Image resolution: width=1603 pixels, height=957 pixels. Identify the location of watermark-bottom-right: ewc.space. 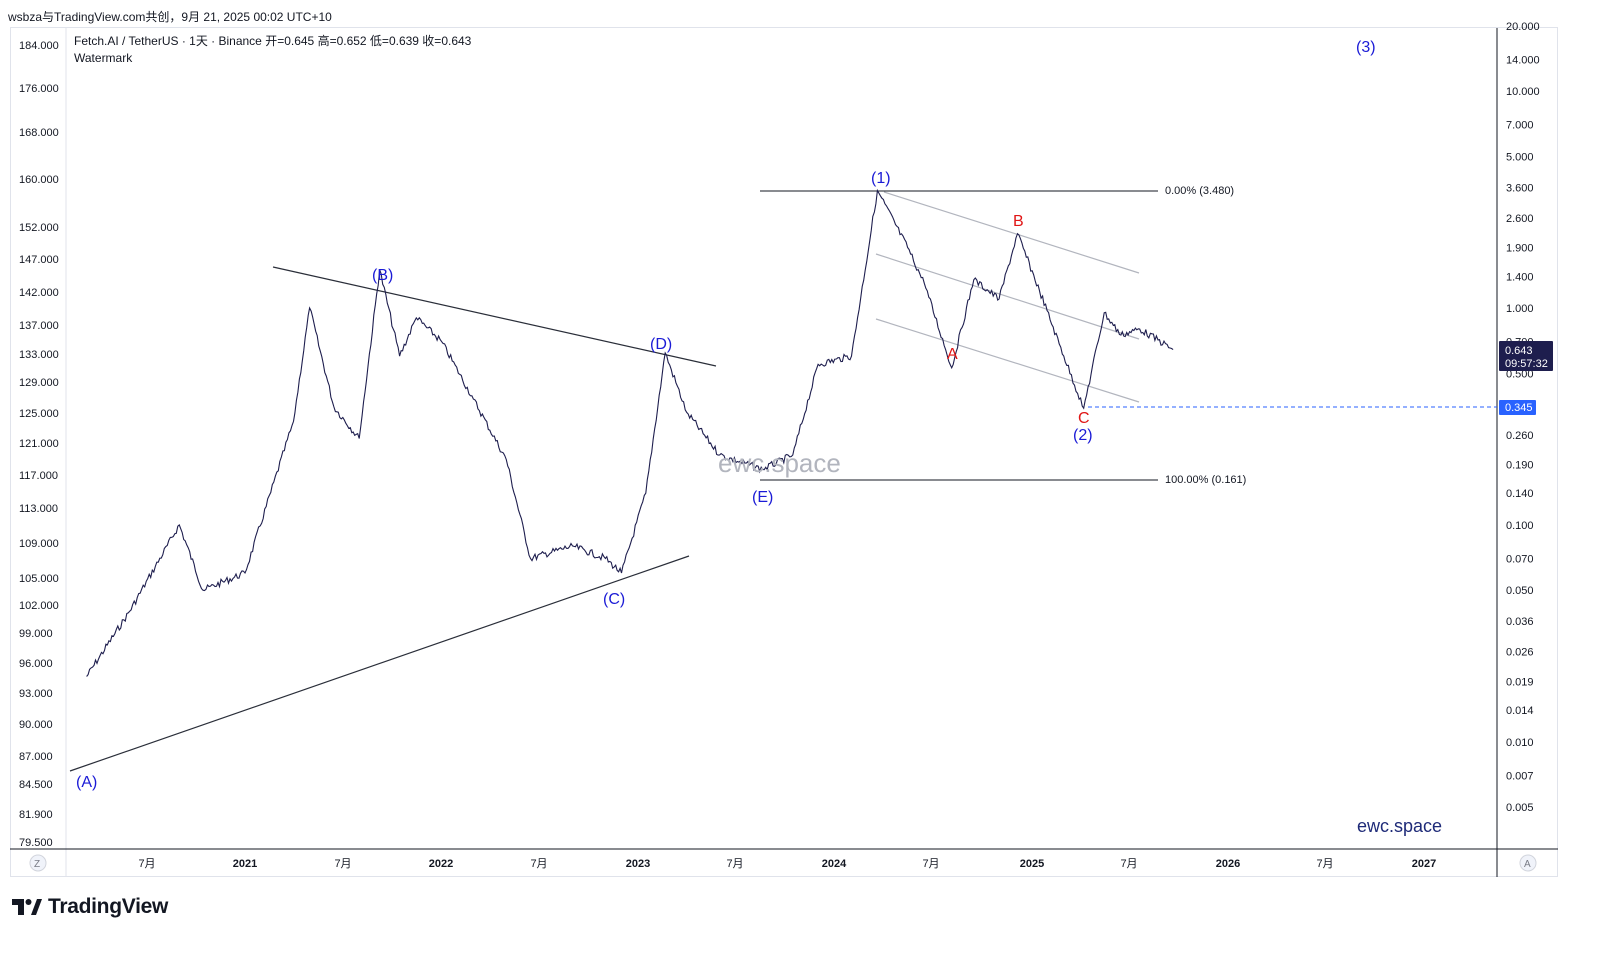
(1399, 826).